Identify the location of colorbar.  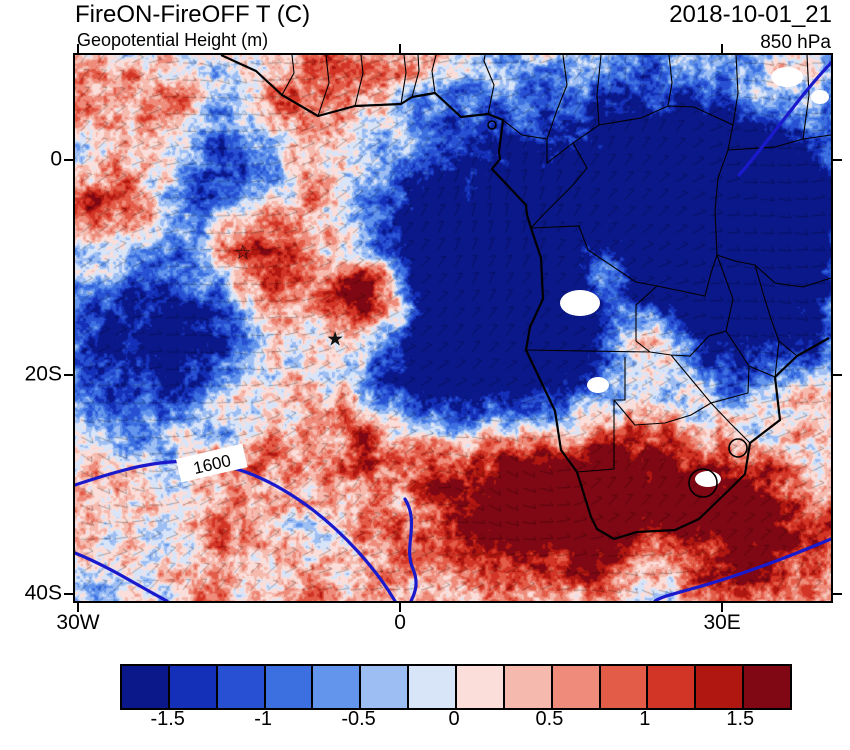
(456, 687).